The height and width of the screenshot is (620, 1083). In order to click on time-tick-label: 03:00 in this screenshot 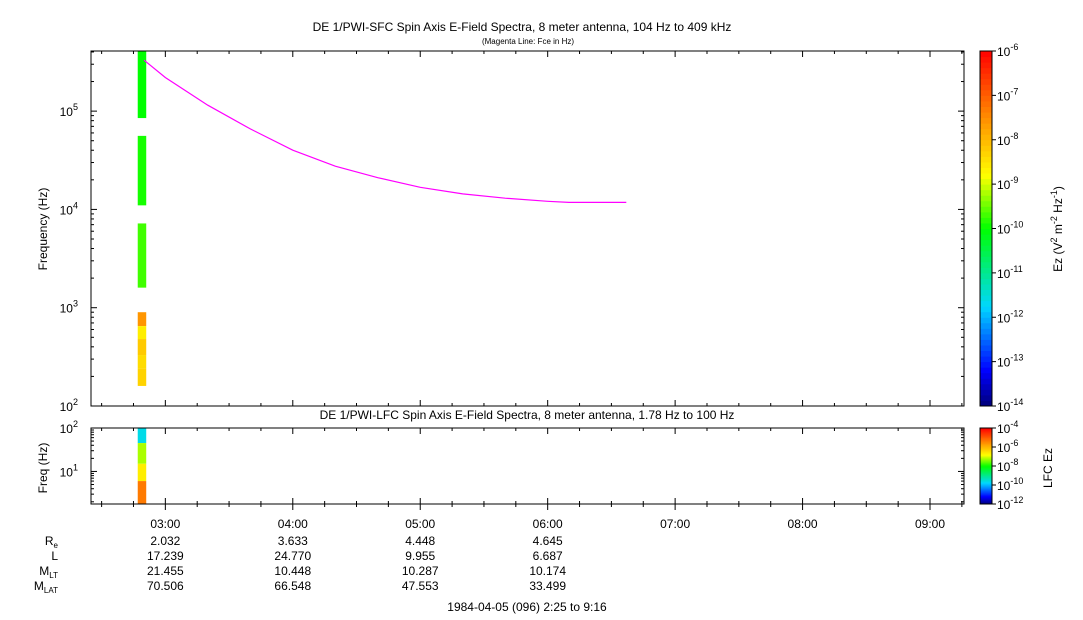, I will do `click(165, 524)`.